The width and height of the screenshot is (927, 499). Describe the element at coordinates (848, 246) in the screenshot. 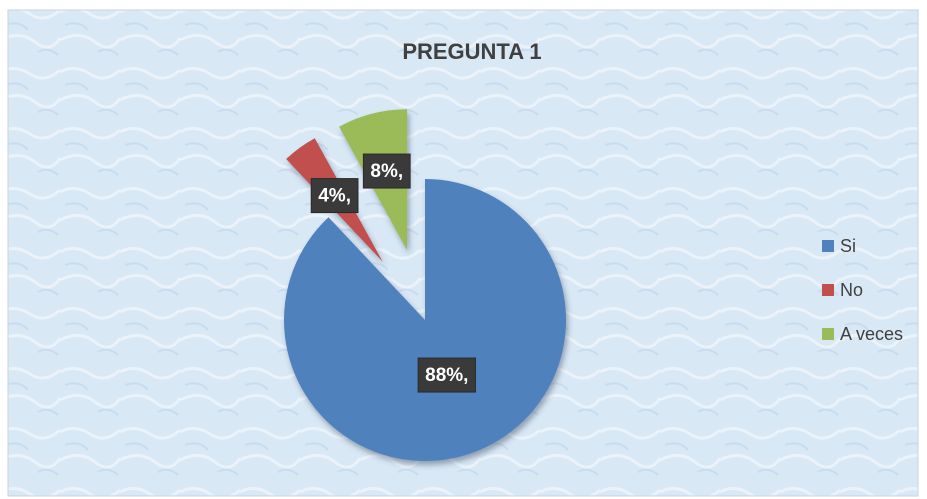

I see `legend-label: Si` at that location.